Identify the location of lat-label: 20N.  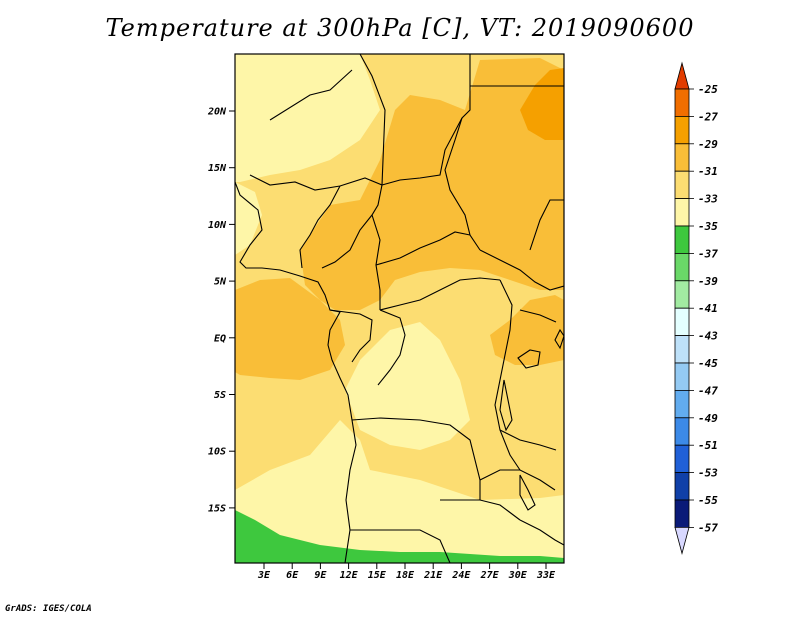
(217, 112).